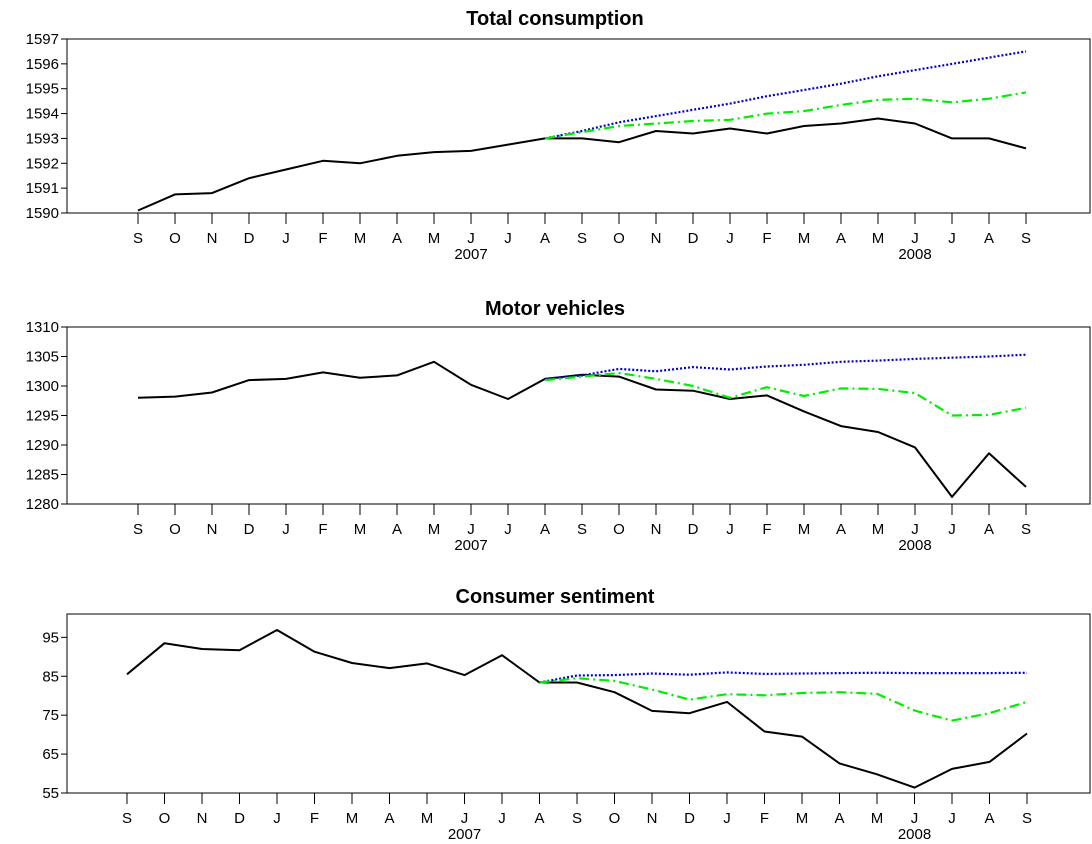 The width and height of the screenshot is (1092, 844). I want to click on chart-title: Total consumption, so click(554, 19).